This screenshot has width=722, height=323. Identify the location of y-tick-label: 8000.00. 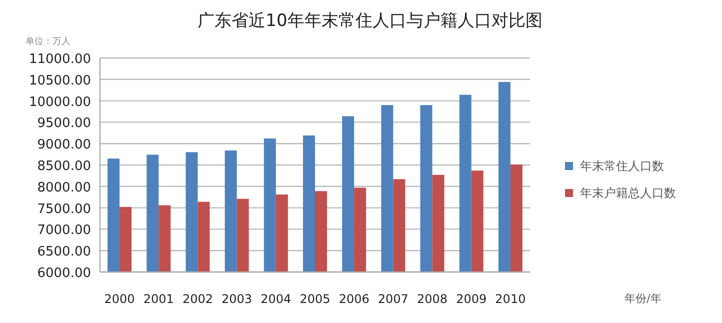
(64, 188).